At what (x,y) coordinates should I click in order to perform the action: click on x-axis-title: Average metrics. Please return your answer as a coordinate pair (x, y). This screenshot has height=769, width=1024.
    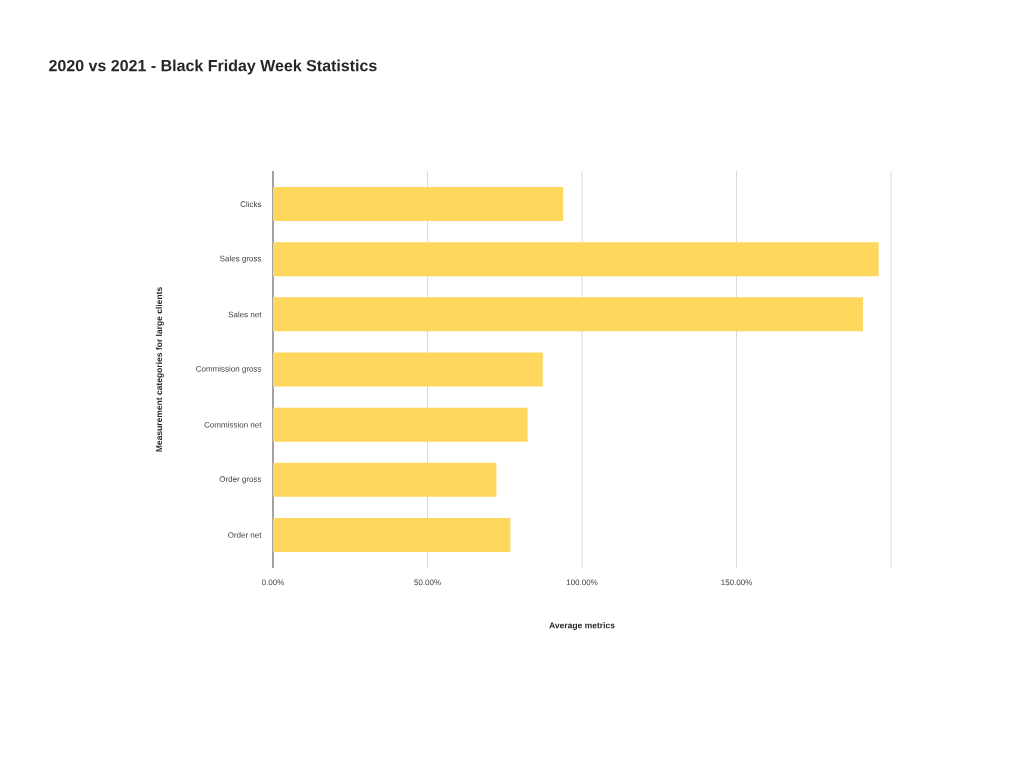
    Looking at the image, I should click on (582, 626).